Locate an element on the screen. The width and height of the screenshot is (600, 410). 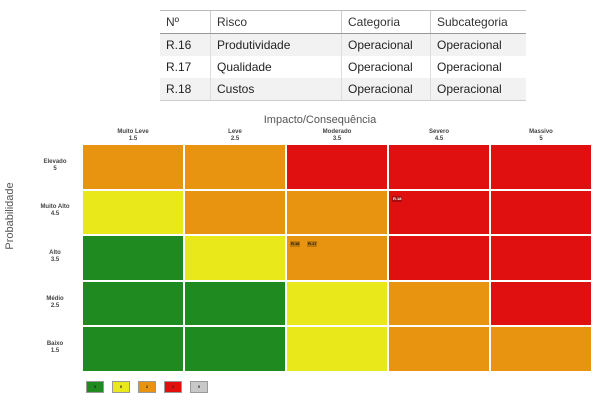
risk-marker: R.16 is located at coordinates (295, 244).